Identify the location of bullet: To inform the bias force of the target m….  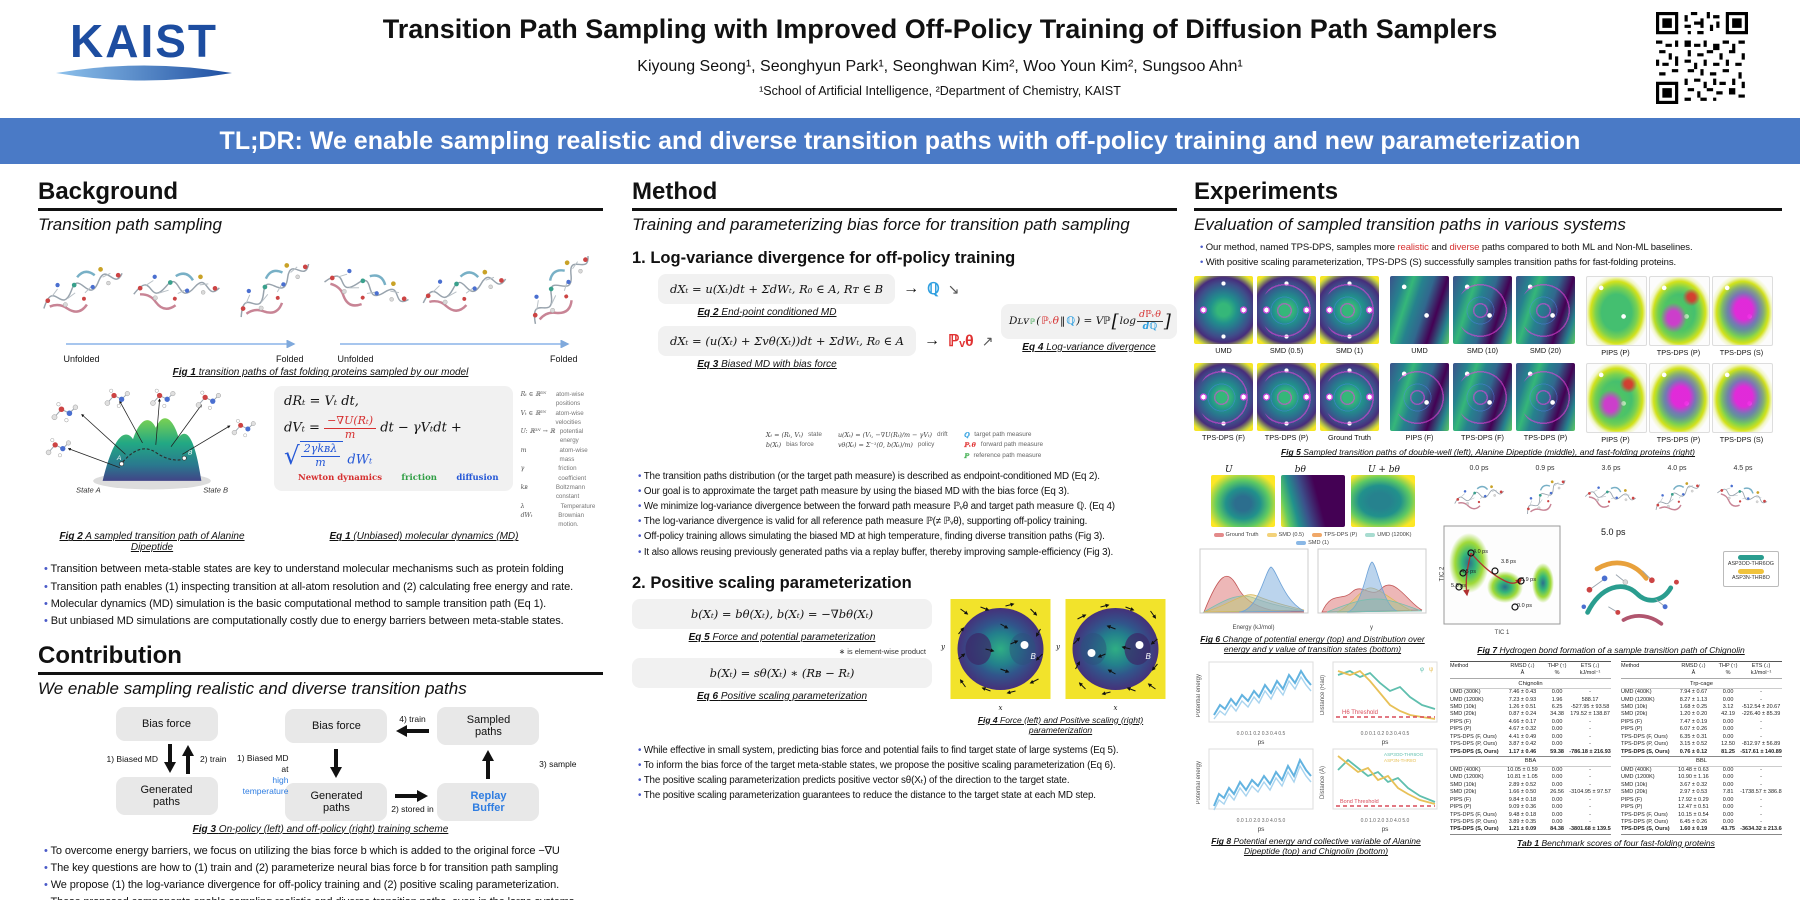
(907, 765).